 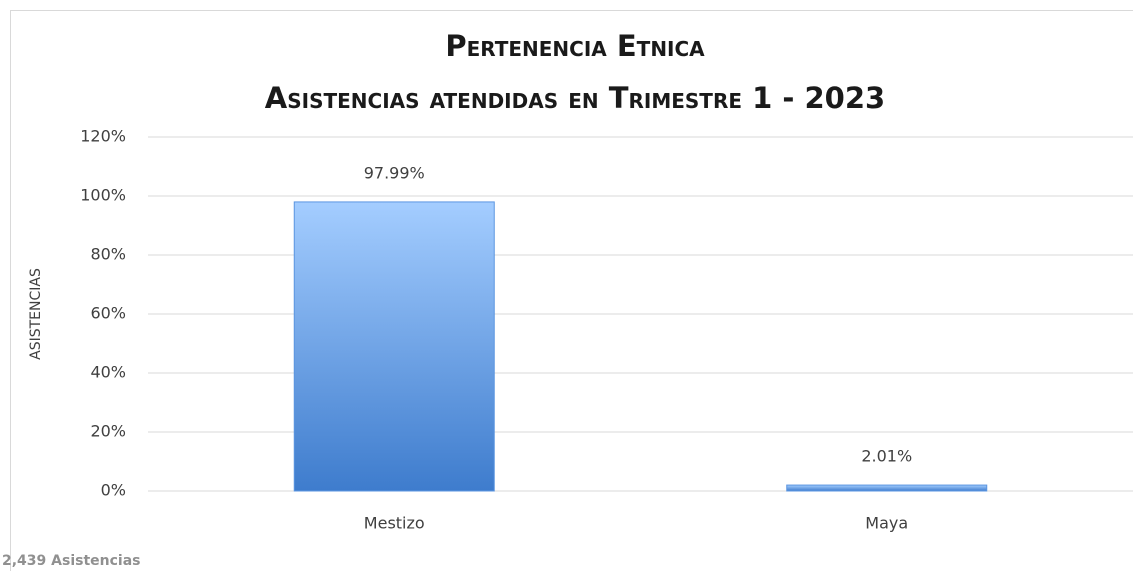 I want to click on y-tick-label: 0%, so click(x=113, y=490).